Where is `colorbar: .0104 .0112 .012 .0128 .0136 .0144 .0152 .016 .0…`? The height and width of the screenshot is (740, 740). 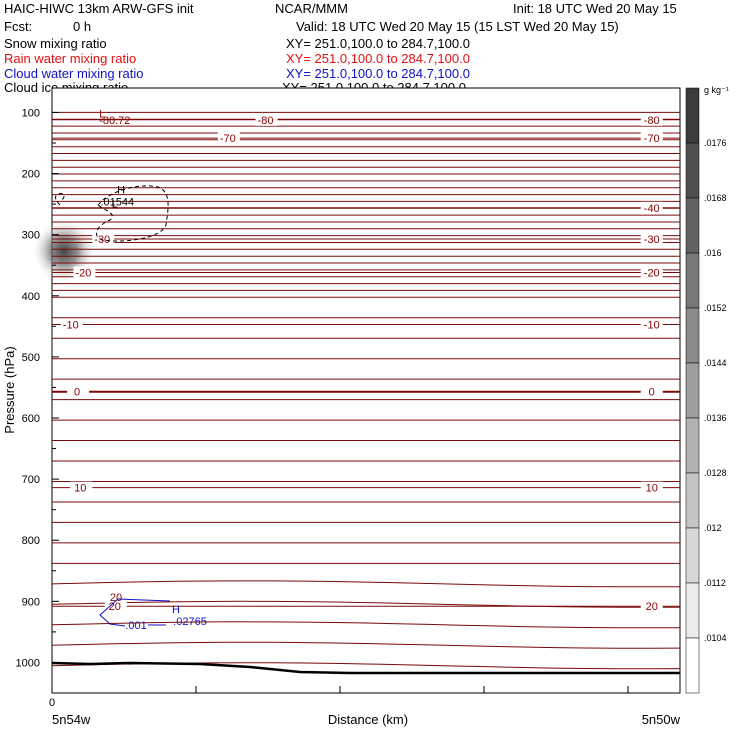 colorbar: .0104 .0112 .012 .0128 .0136 .0144 .0152 .016 .0… is located at coordinates (706, 390).